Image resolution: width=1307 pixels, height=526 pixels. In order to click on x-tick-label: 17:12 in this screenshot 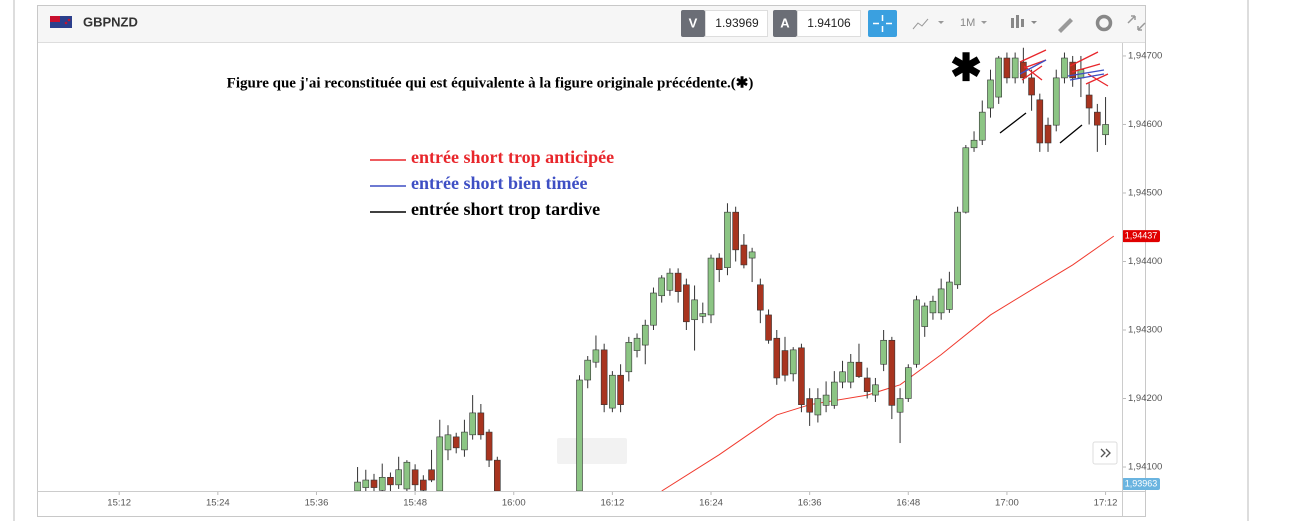, I will do `click(1106, 503)`.